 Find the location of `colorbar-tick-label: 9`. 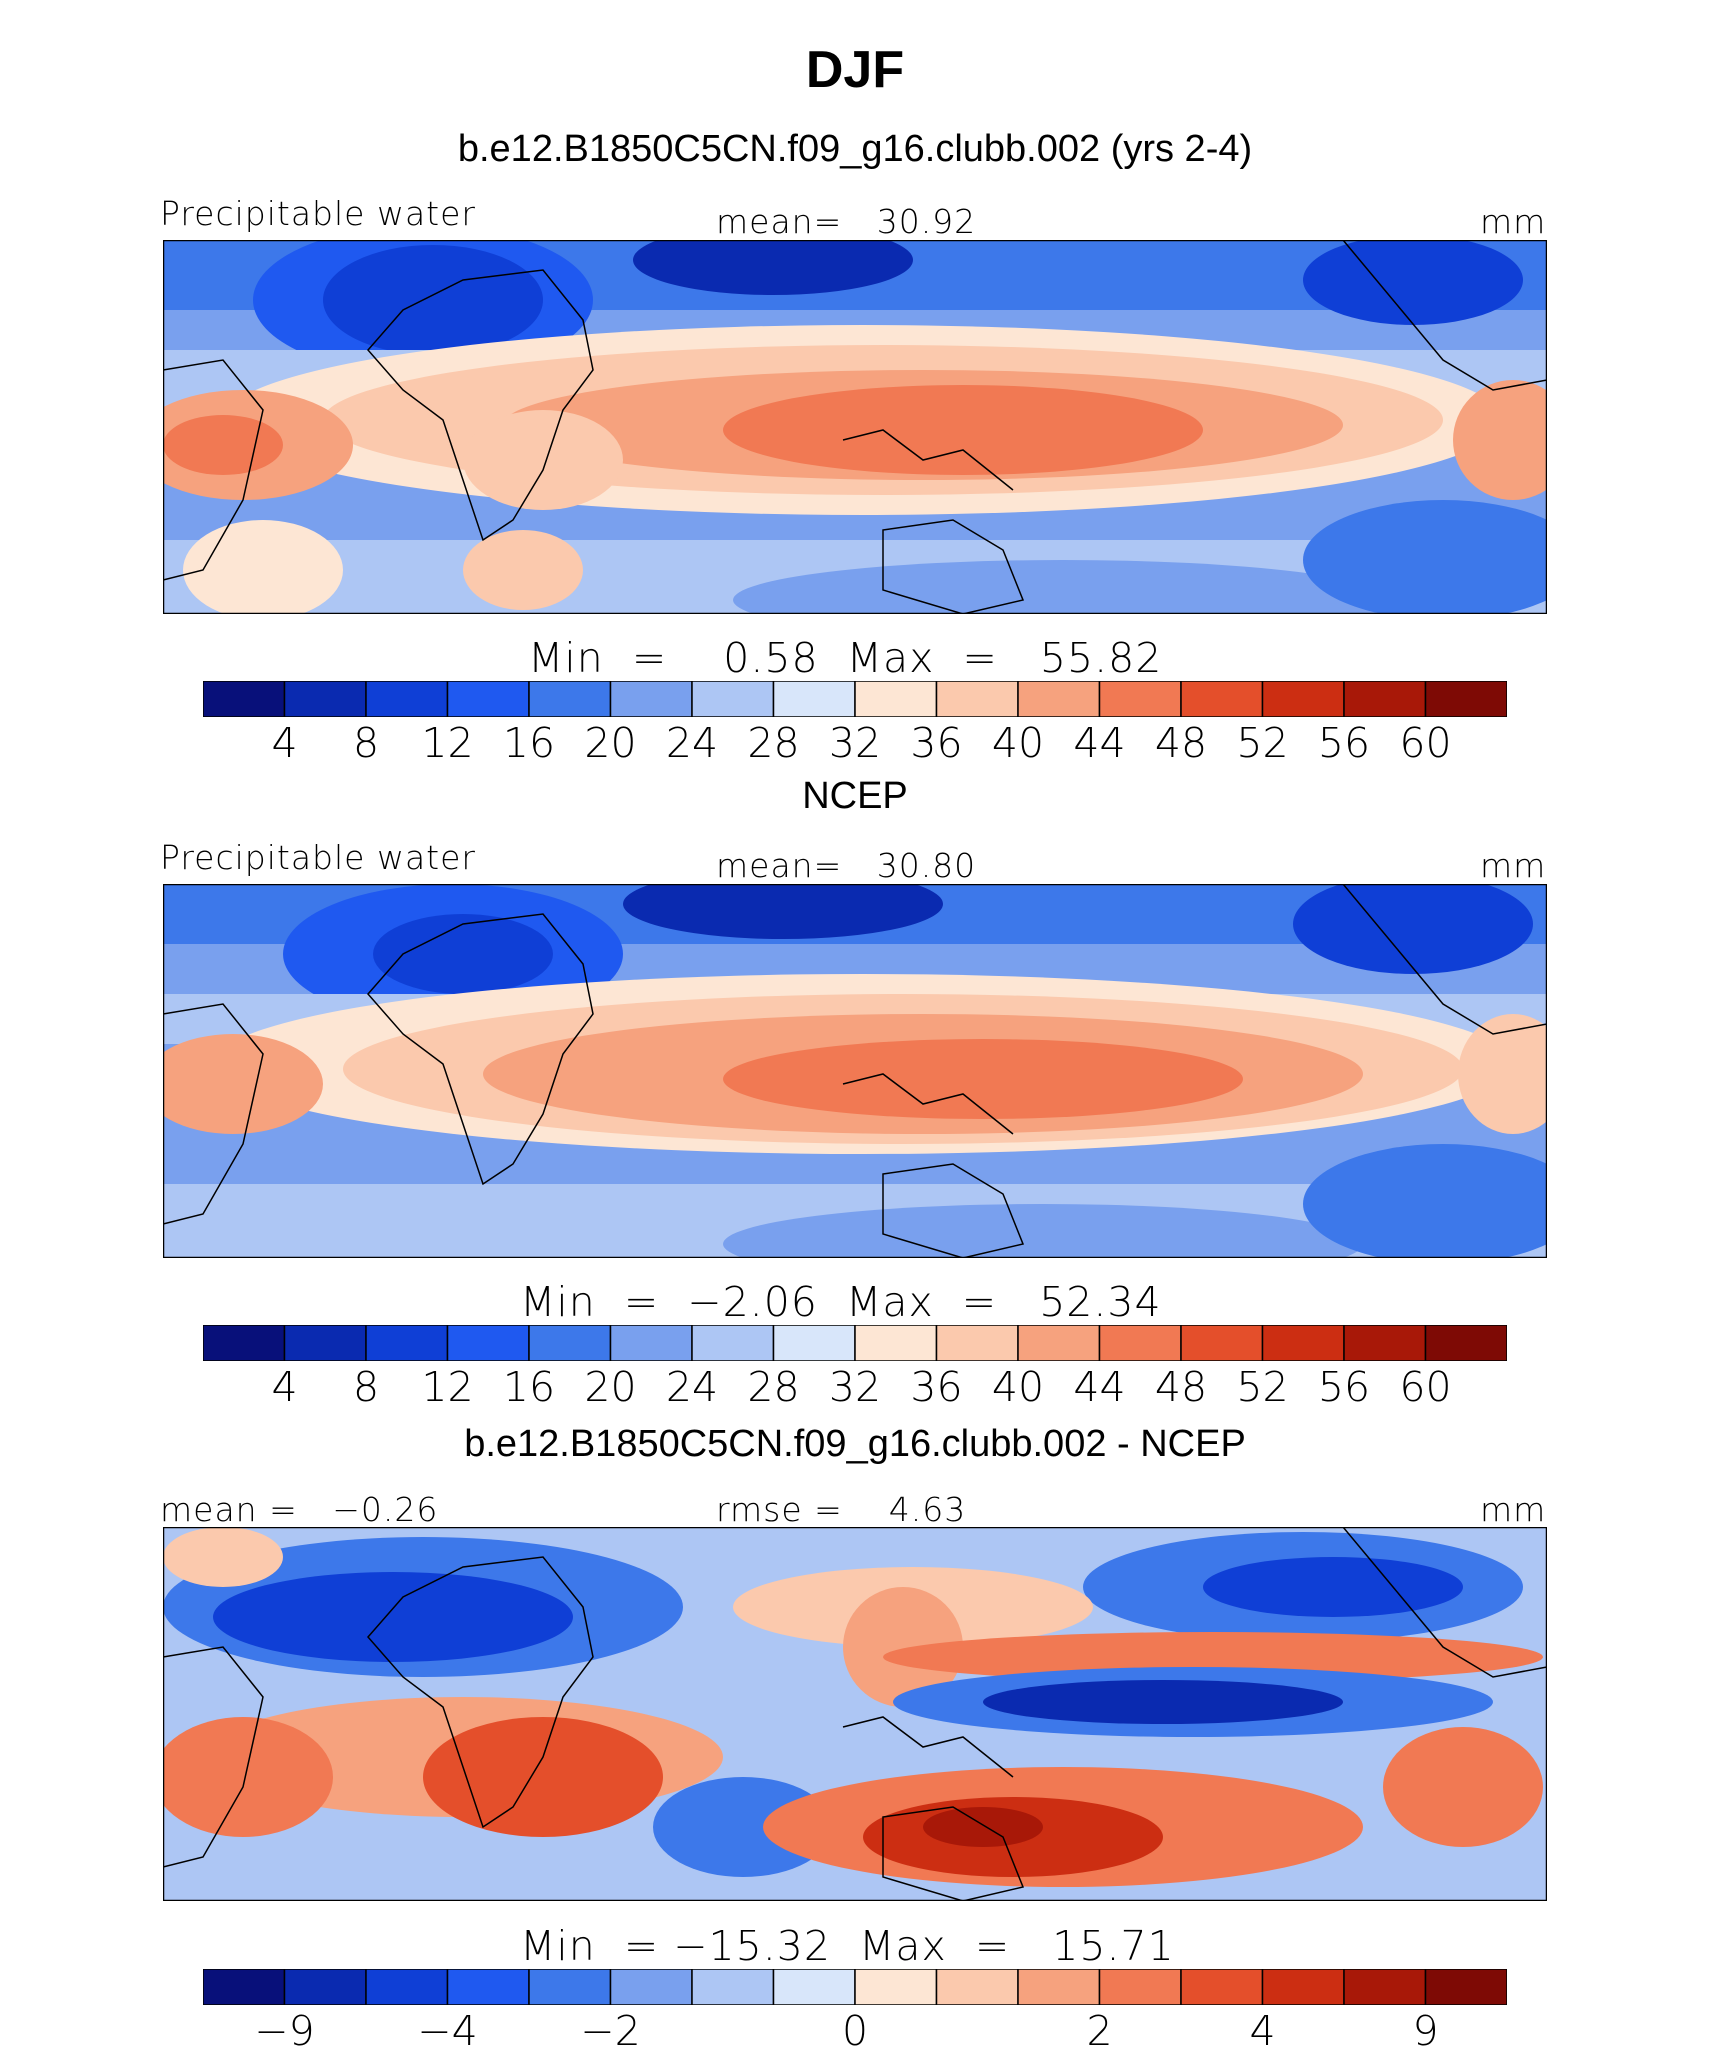

colorbar-tick-label: 9 is located at coordinates (1425, 2031).